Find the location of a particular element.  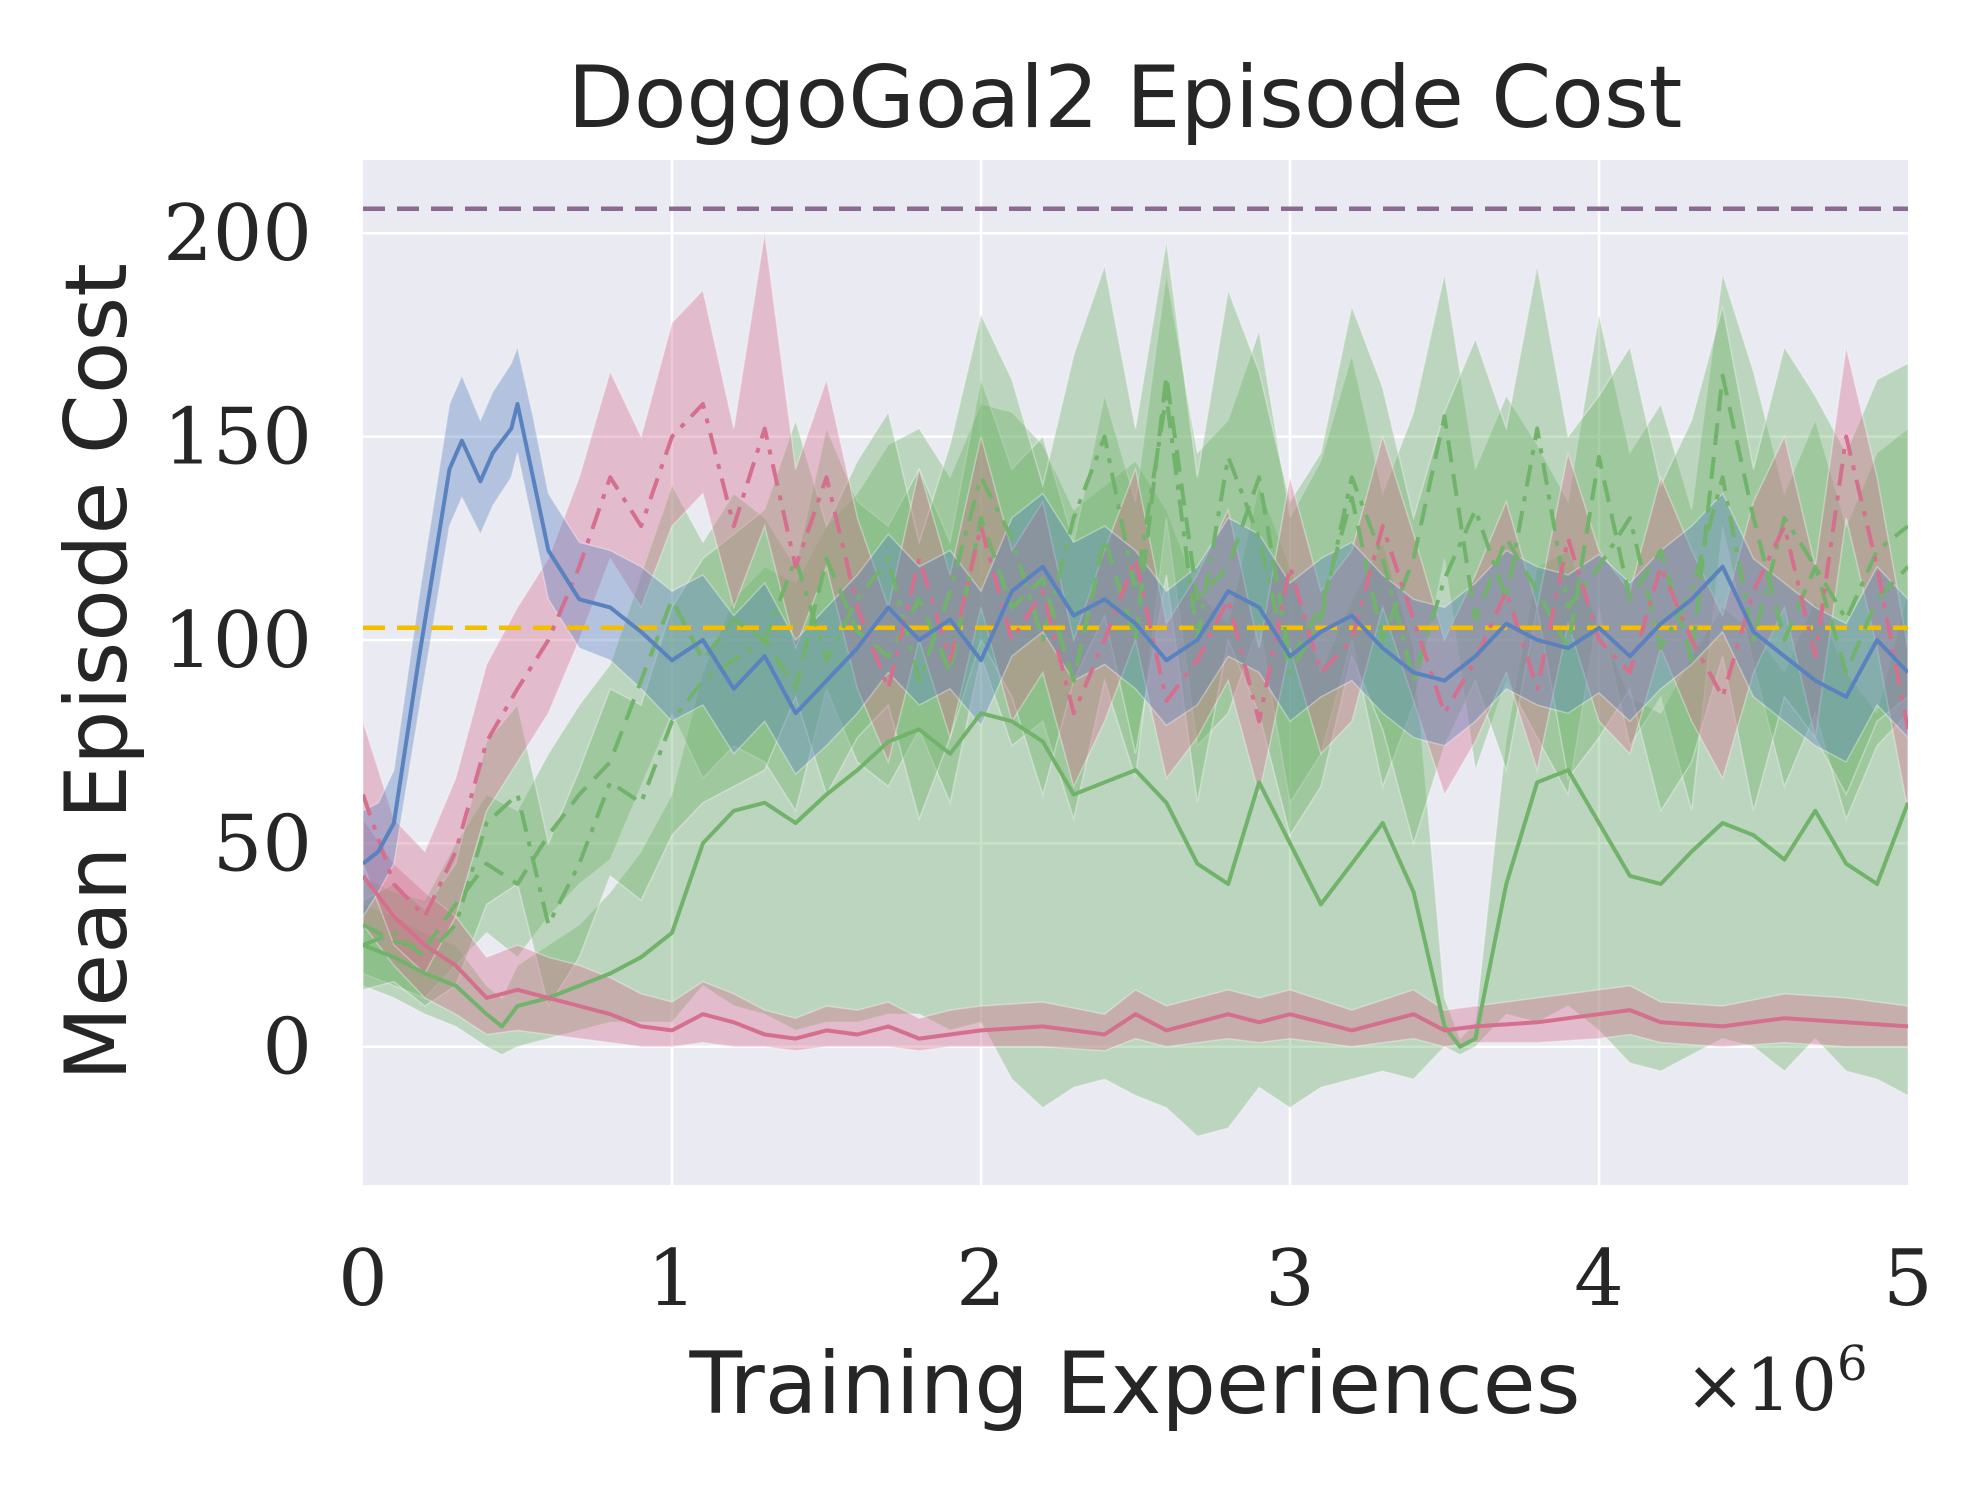

x-tick-label: 1 is located at coordinates (672, 1279).